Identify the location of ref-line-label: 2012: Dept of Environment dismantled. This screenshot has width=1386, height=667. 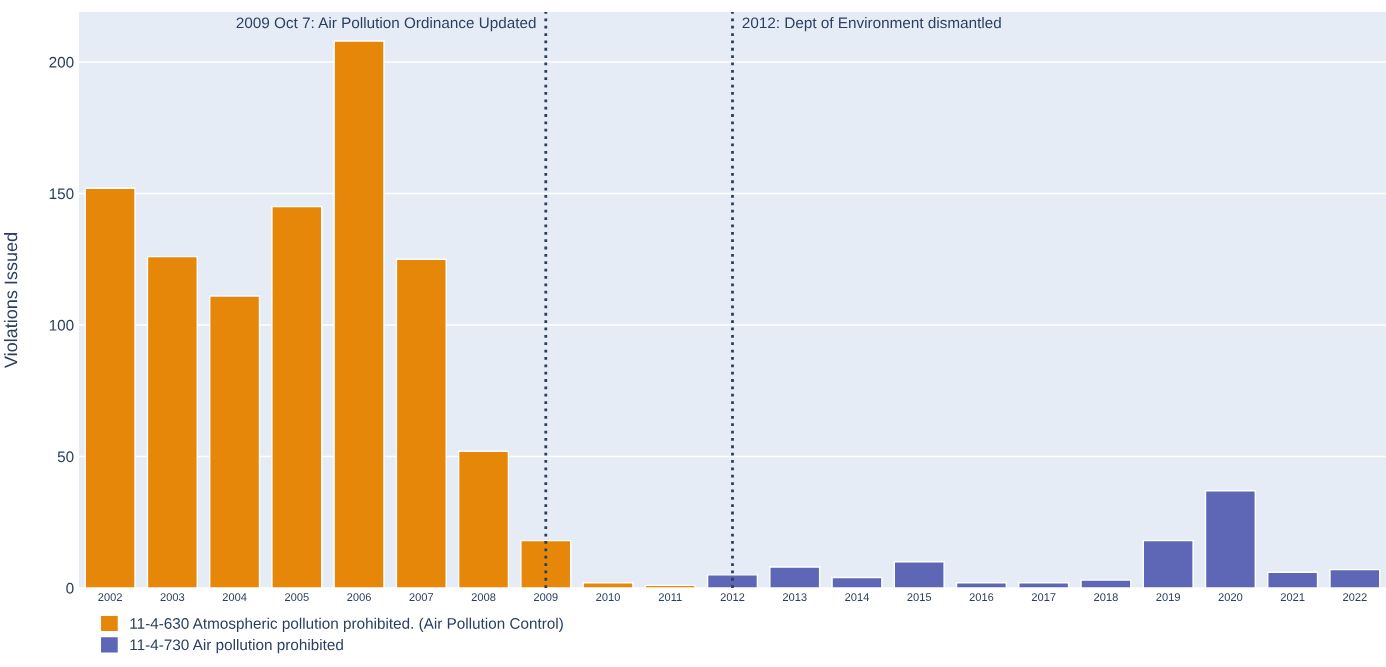
(871, 24).